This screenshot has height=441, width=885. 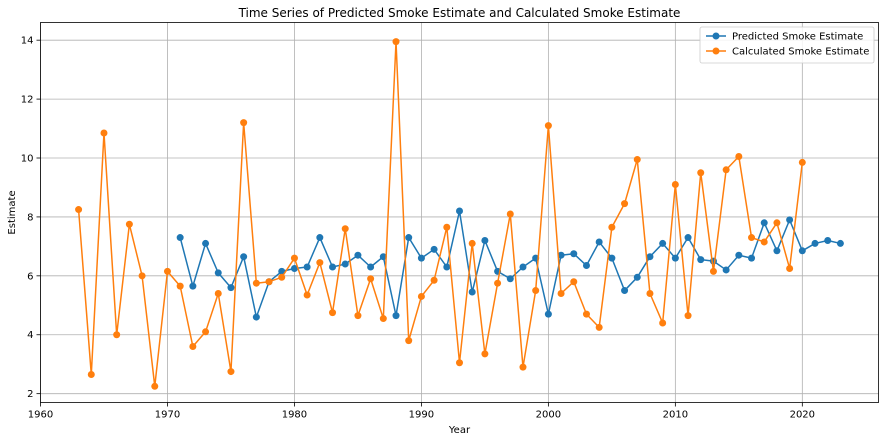 I want to click on y-tick-label: 10, so click(x=27, y=159).